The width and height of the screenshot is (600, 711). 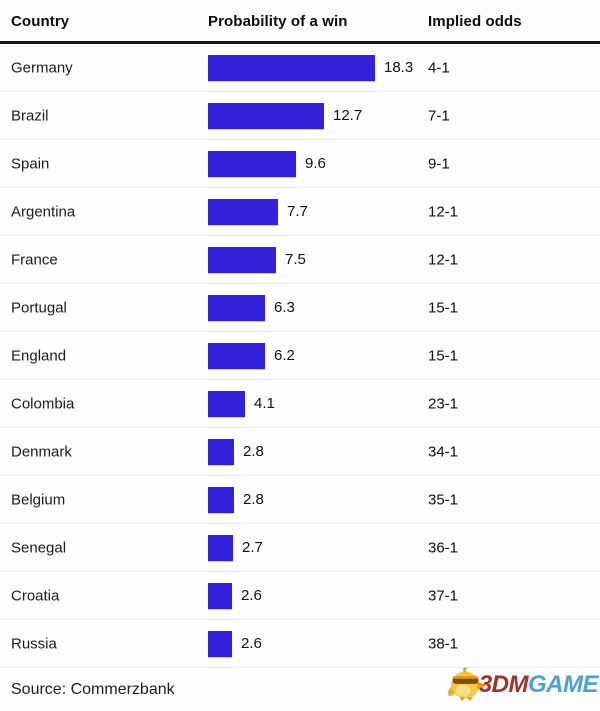 I want to click on country-label: Portugal, so click(x=39, y=307).